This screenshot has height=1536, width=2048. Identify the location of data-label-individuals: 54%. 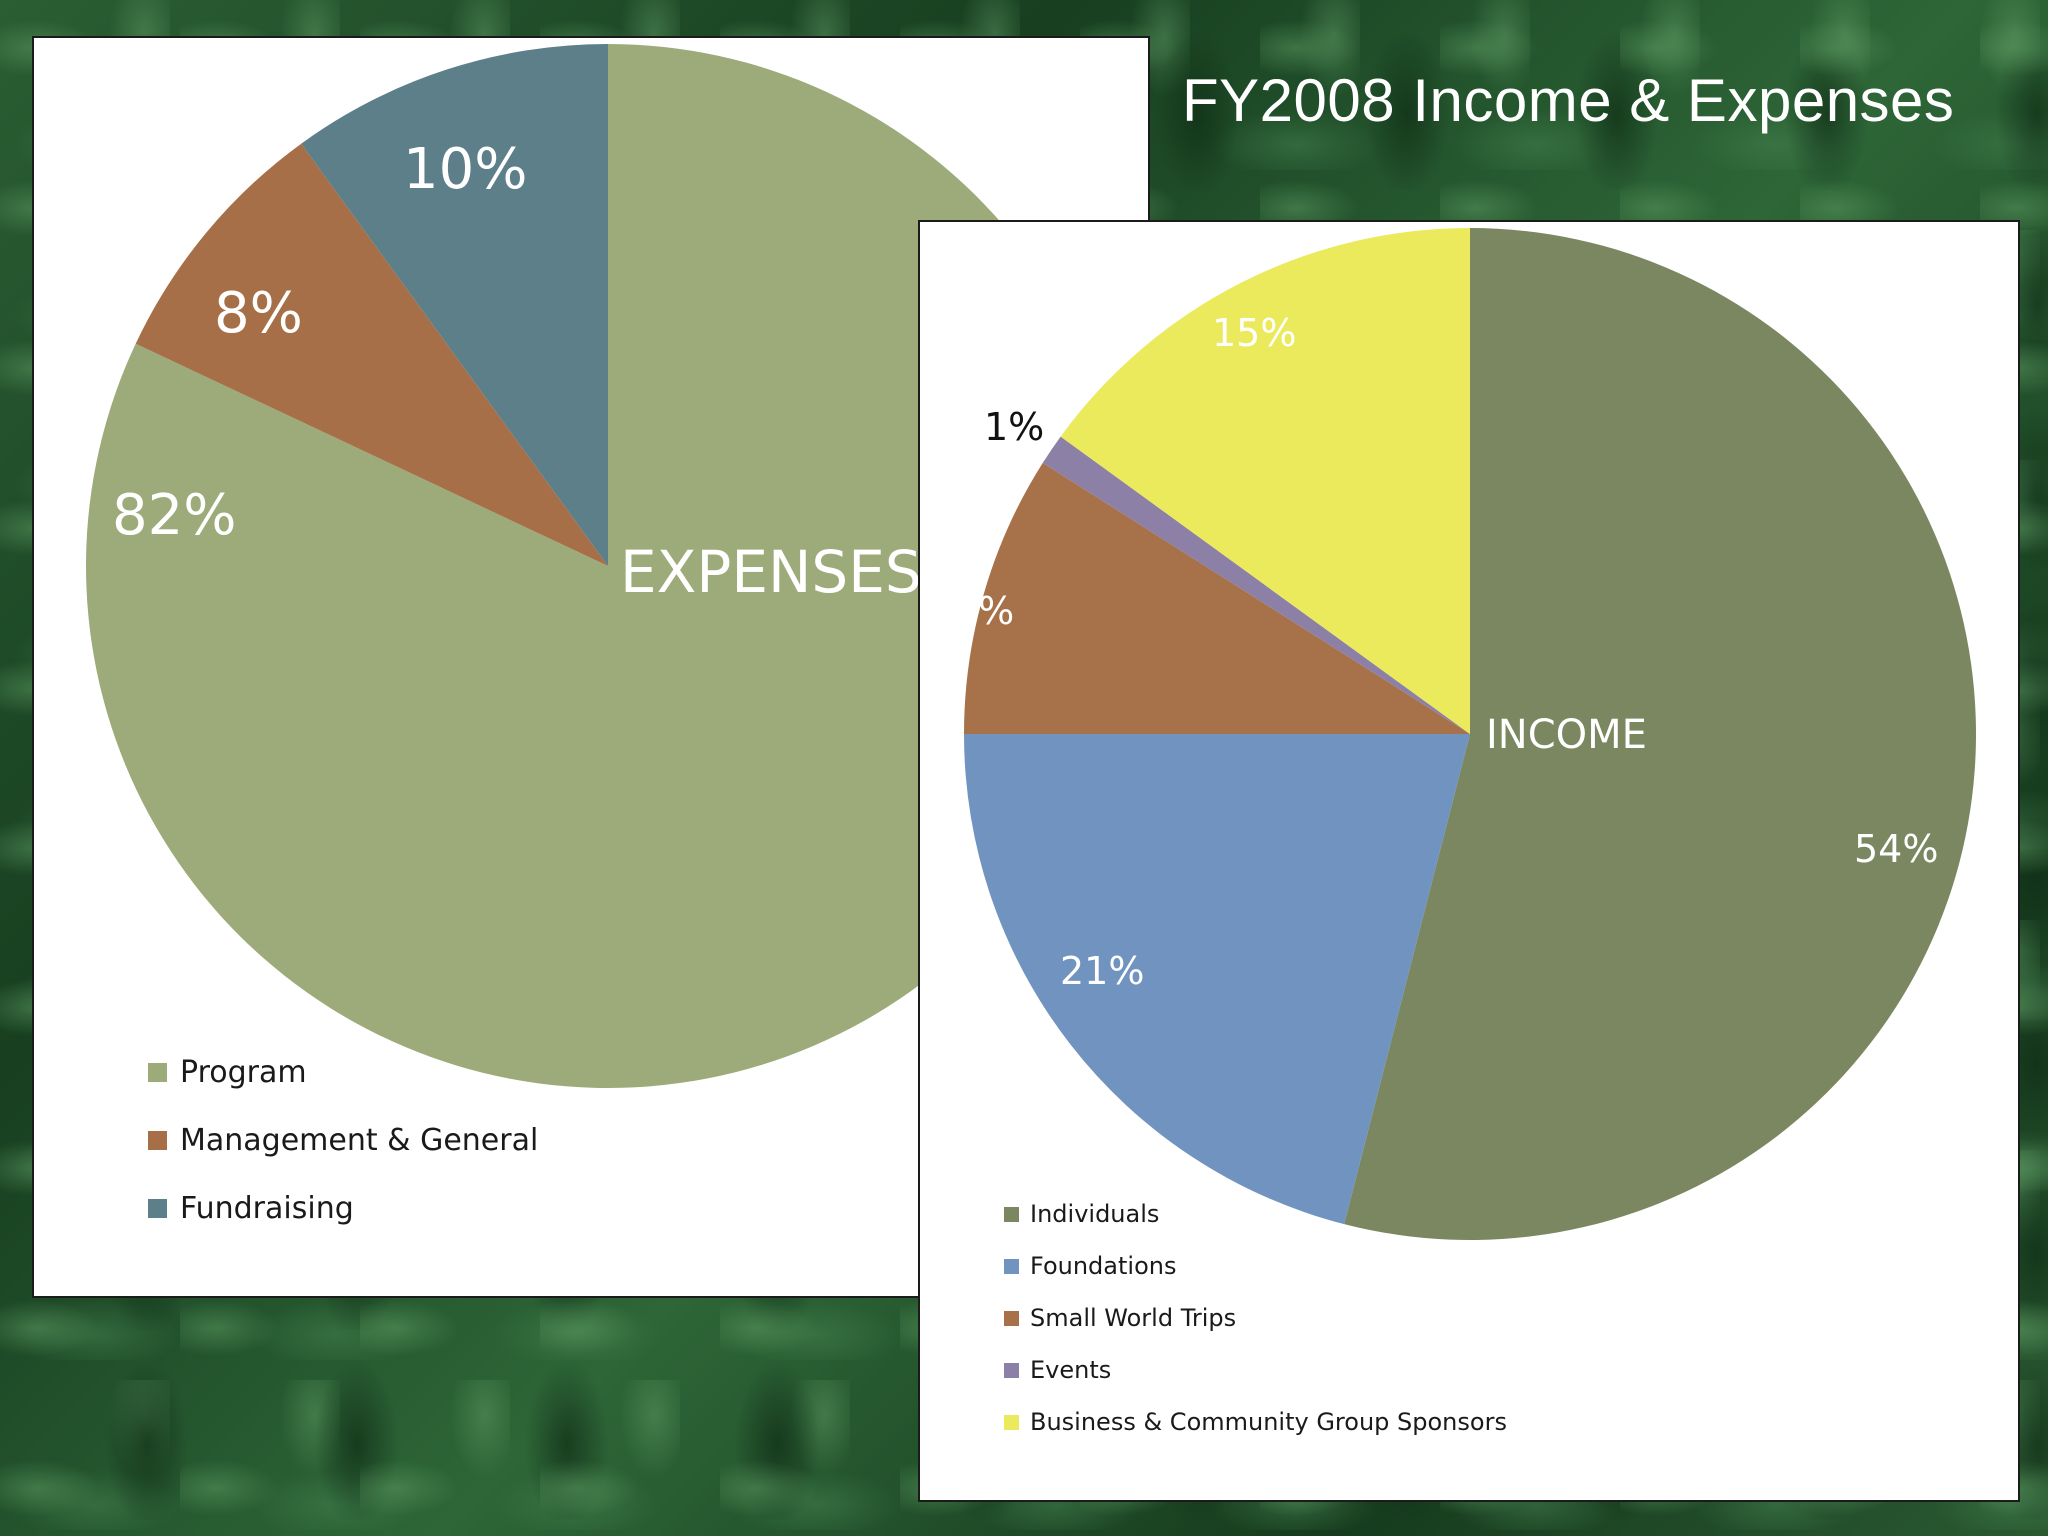
(1896, 849).